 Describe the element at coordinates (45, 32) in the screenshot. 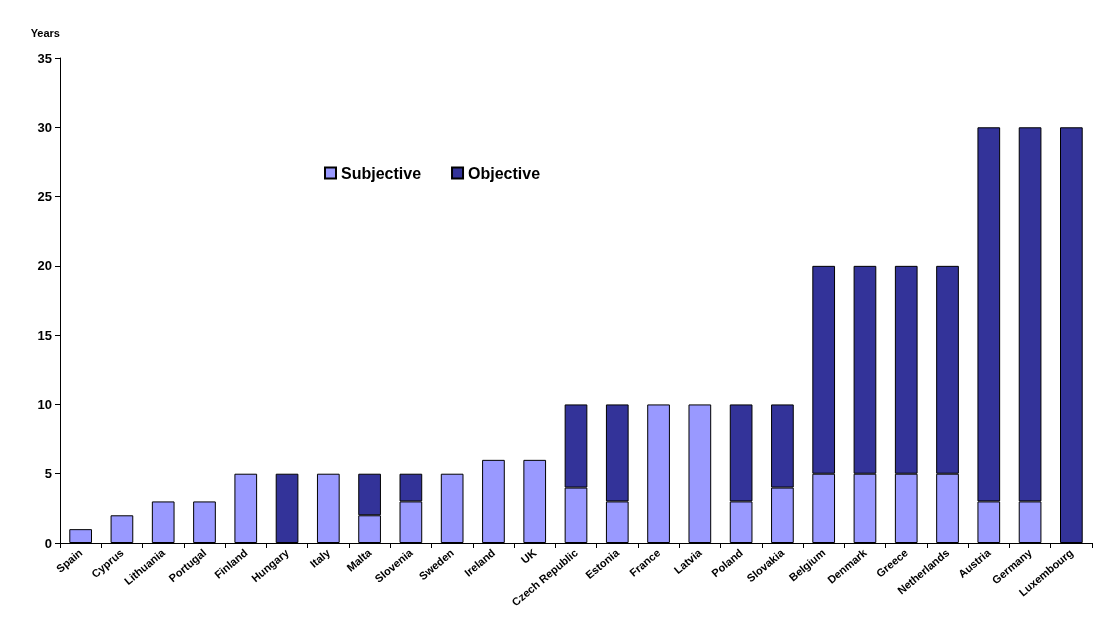

I see `y-axis-title: Years` at that location.